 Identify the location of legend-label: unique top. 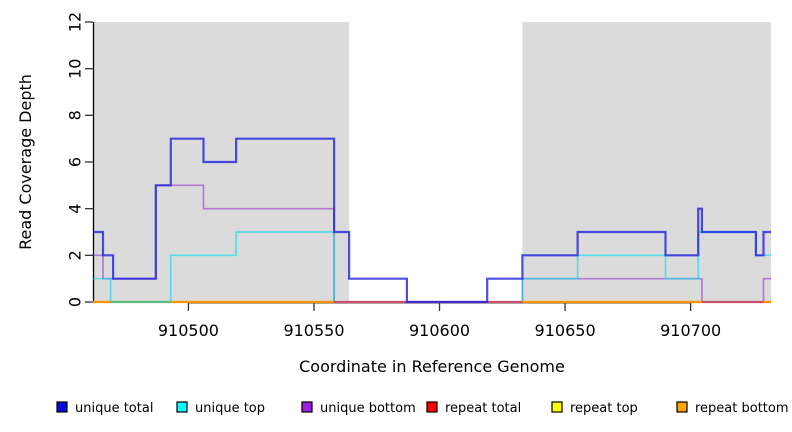
(230, 408).